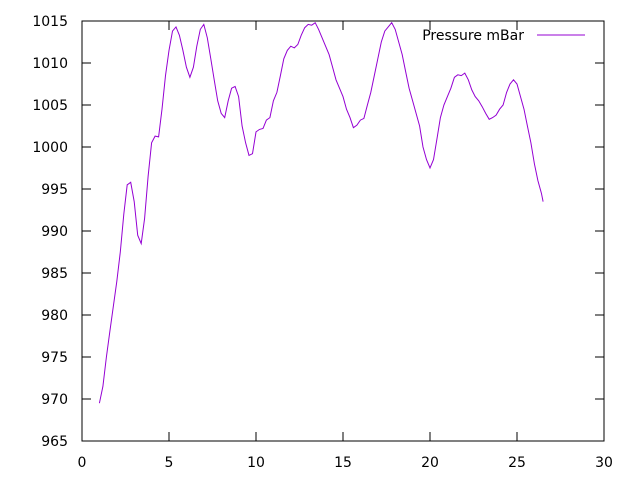 The width and height of the screenshot is (640, 480). I want to click on y-tick-label: 965, so click(54, 442).